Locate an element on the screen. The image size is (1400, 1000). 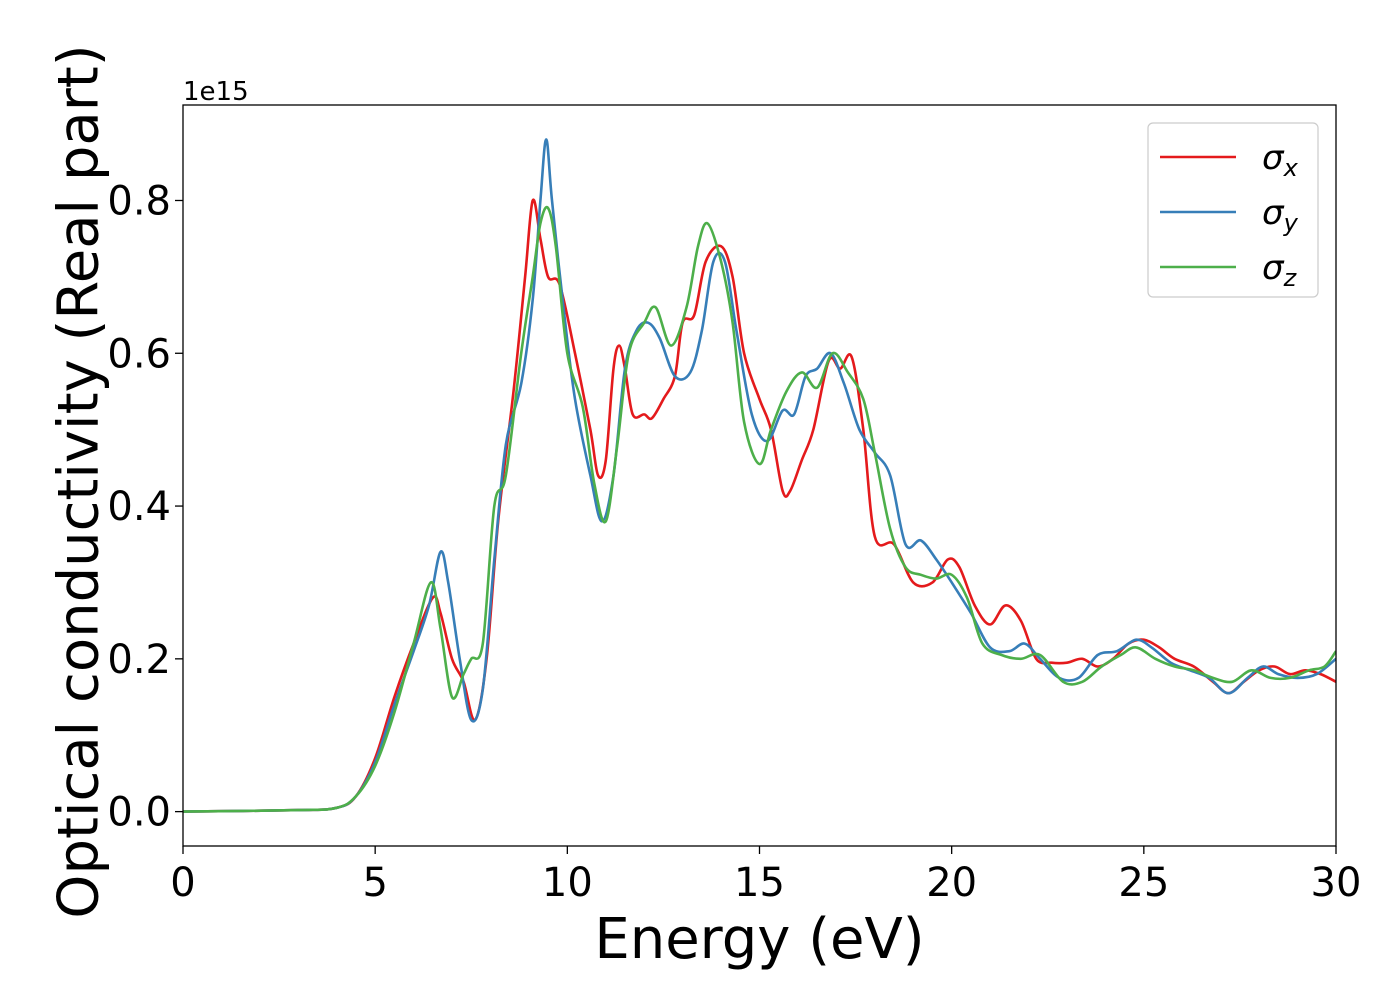
x-tick-label: 20 is located at coordinates (951, 883).